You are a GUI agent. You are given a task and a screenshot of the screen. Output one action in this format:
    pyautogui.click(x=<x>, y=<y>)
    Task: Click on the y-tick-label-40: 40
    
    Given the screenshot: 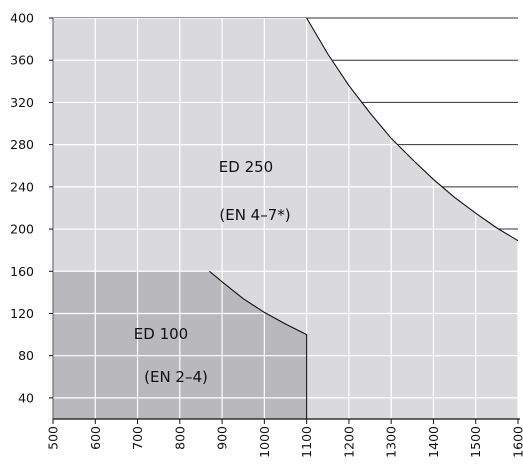 What is the action you would take?
    pyautogui.click(x=26, y=397)
    